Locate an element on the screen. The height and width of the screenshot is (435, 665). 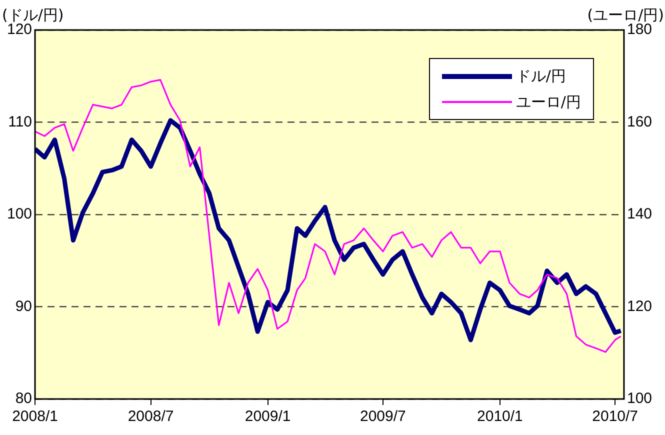
legend-label: ユーロ/円 is located at coordinates (548, 102).